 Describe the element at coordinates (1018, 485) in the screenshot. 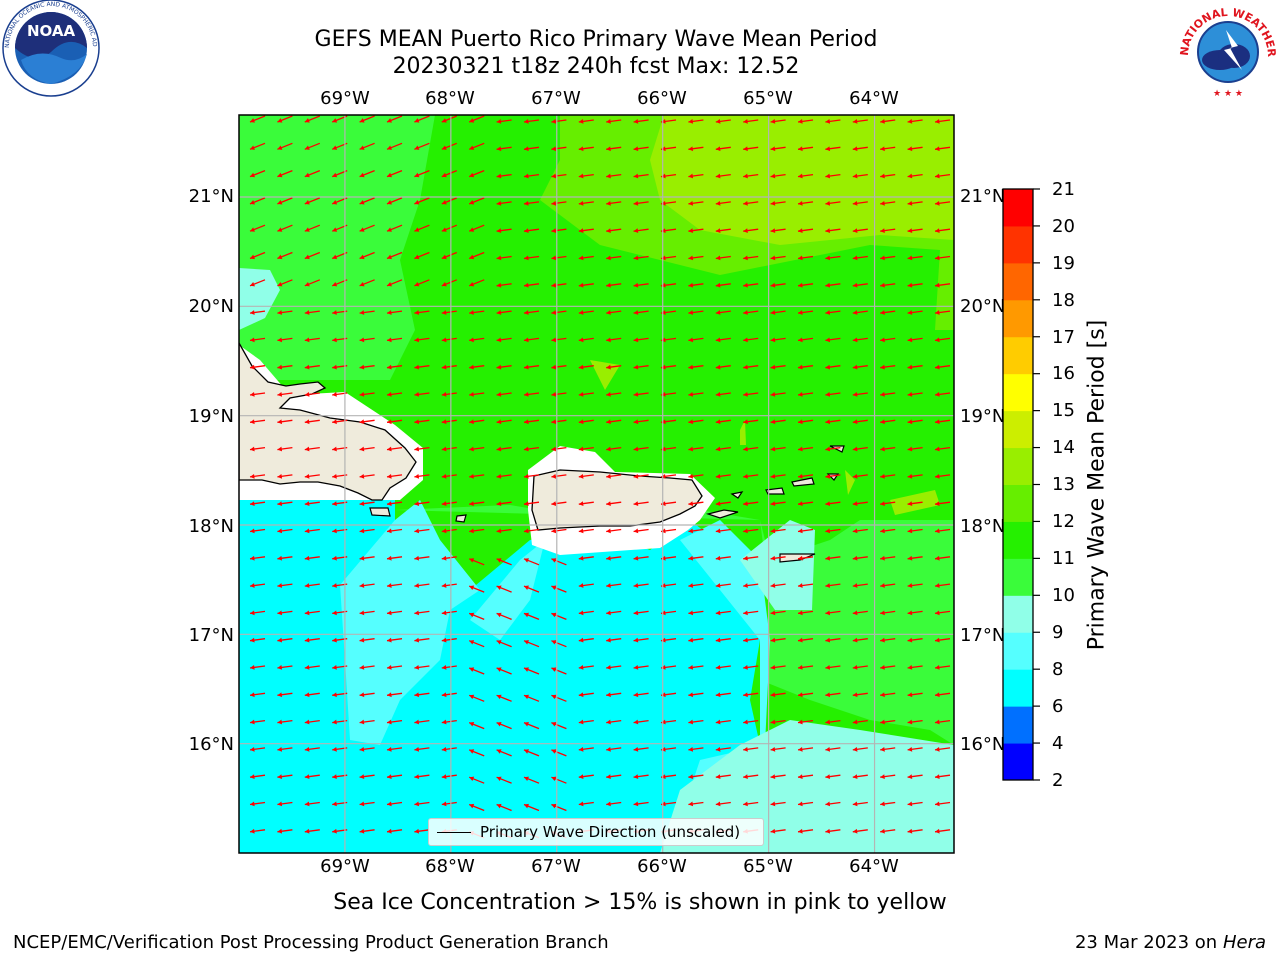

I see `colorbar` at that location.